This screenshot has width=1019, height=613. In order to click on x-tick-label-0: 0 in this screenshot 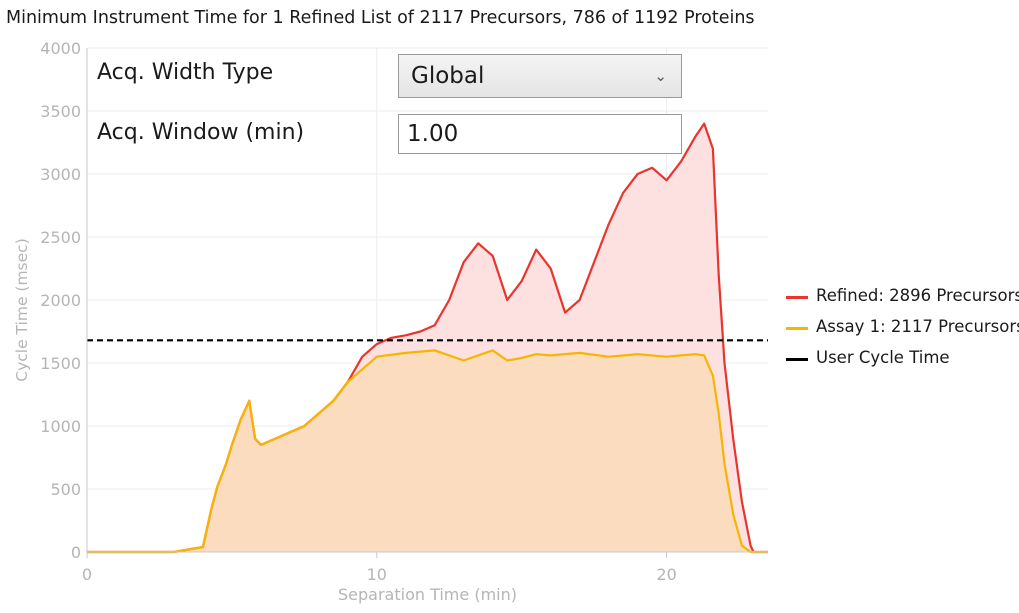, I will do `click(87, 574)`.